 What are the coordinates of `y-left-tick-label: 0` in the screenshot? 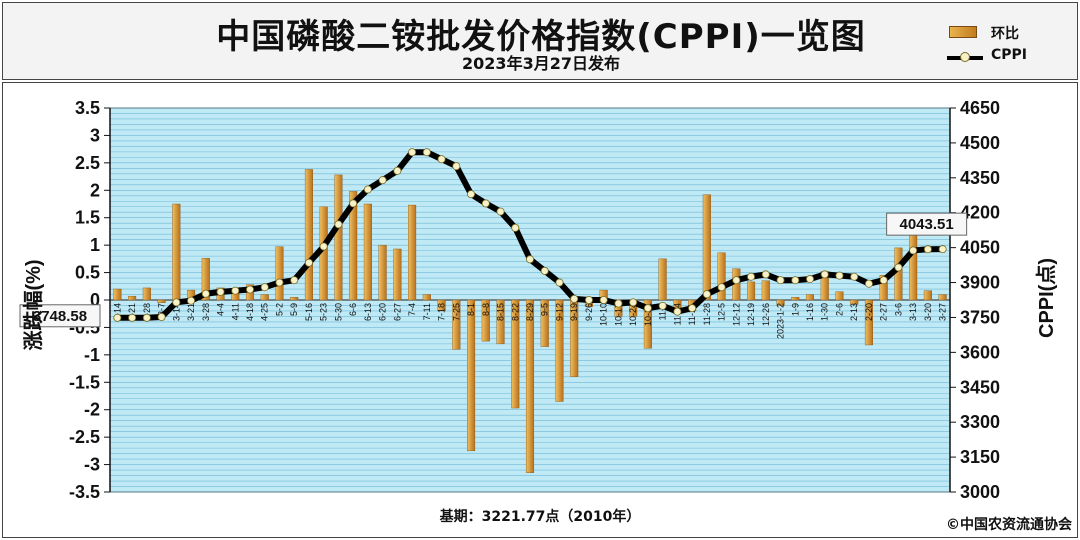 It's located at (95, 300).